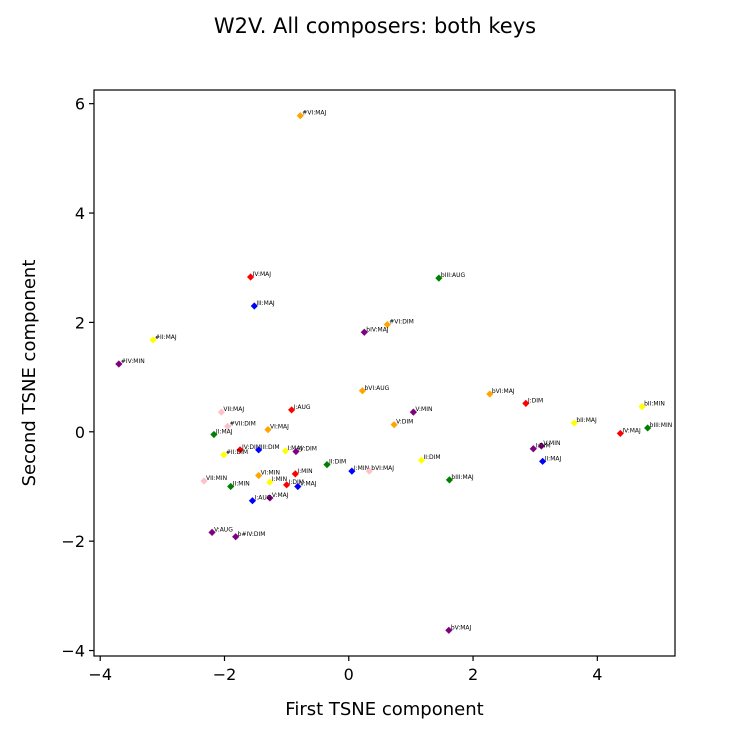 The width and height of the screenshot is (750, 750). I want to click on point-label: bIII:MIN, so click(661, 425).